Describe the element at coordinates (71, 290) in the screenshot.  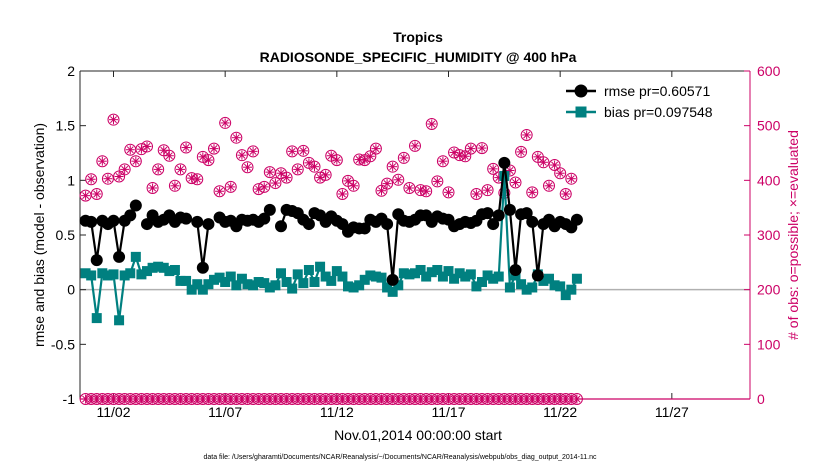
I see `y-tick-label: 0` at that location.